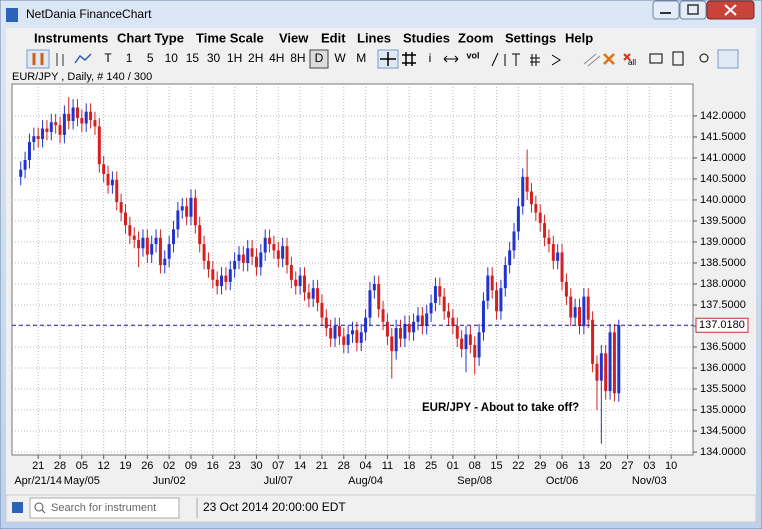  What do you see at coordinates (526, 59) in the screenshot?
I see `drawing-tools` at bounding box center [526, 59].